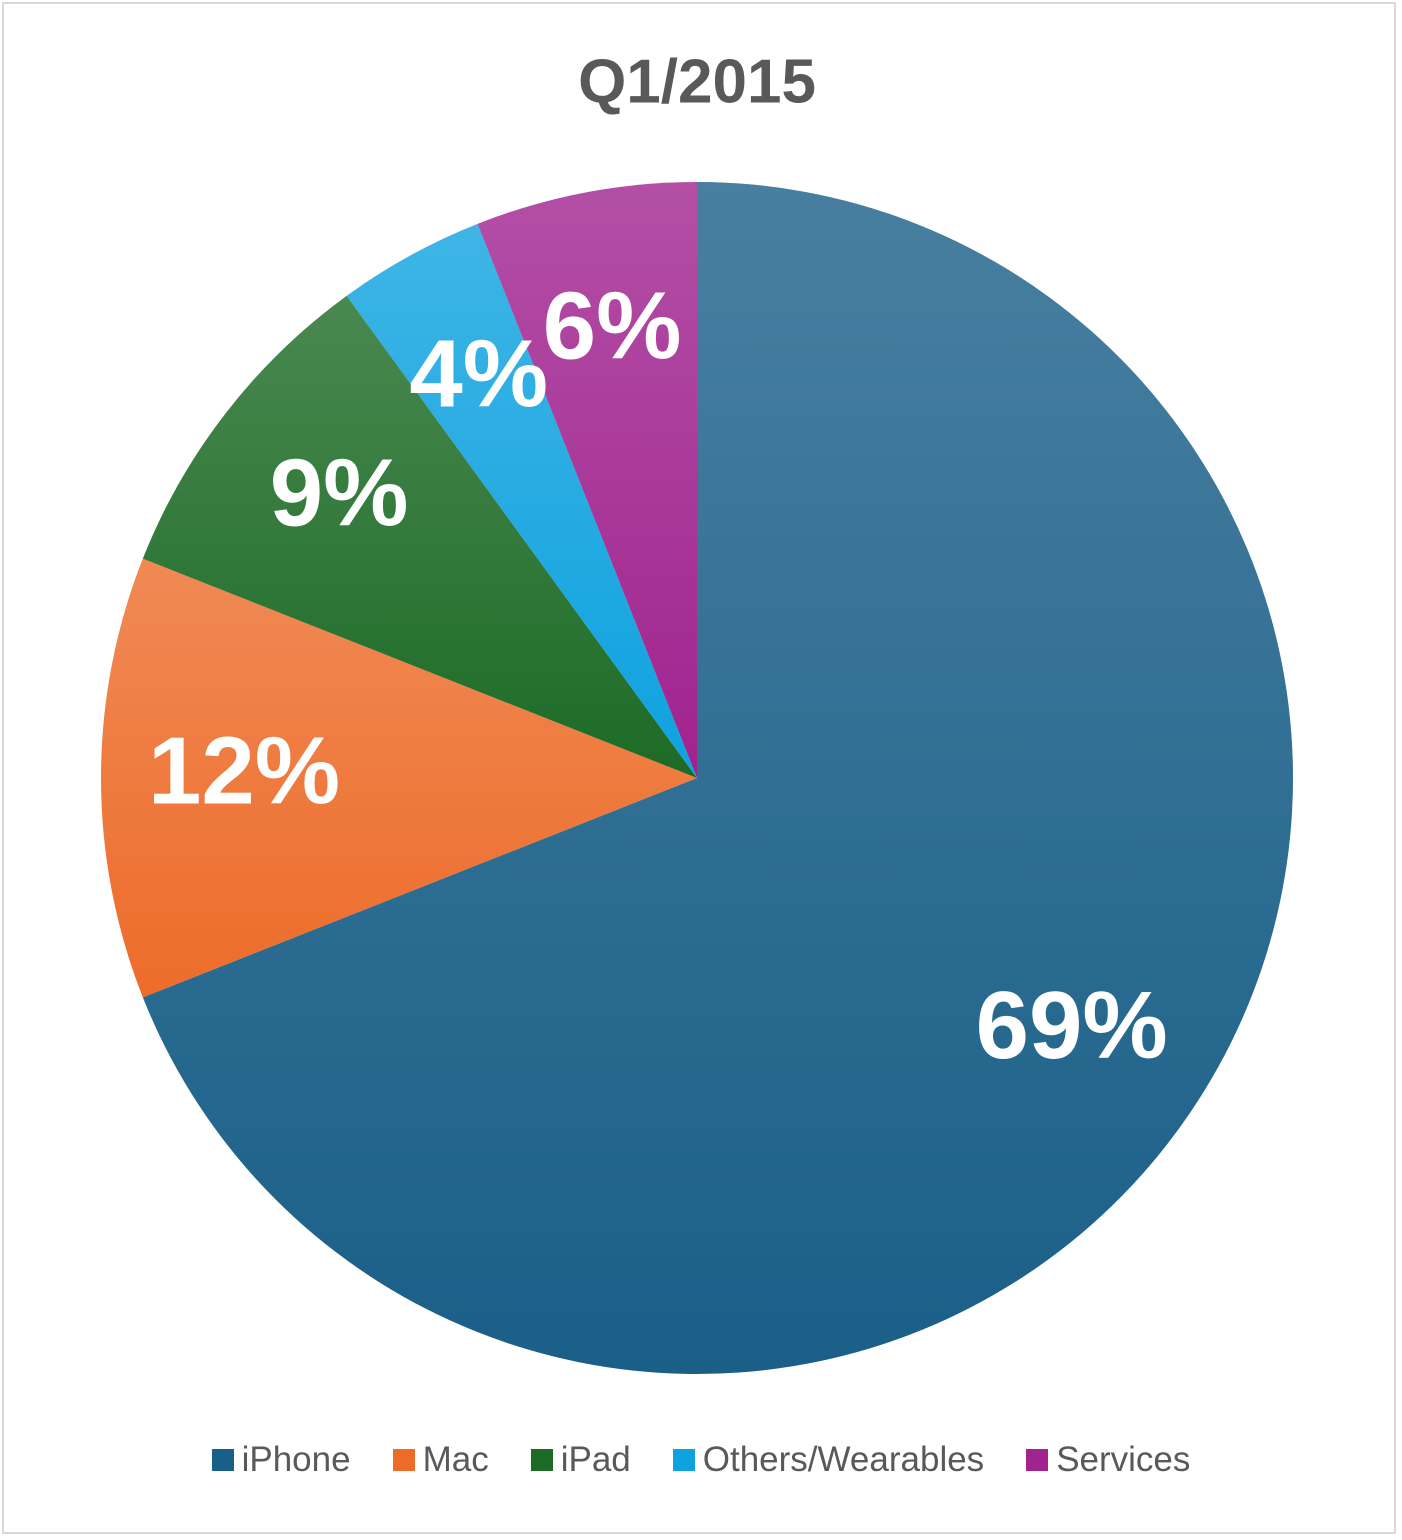 This screenshot has height=1540, width=1402. What do you see at coordinates (244, 770) in the screenshot?
I see `data-label: 12%` at bounding box center [244, 770].